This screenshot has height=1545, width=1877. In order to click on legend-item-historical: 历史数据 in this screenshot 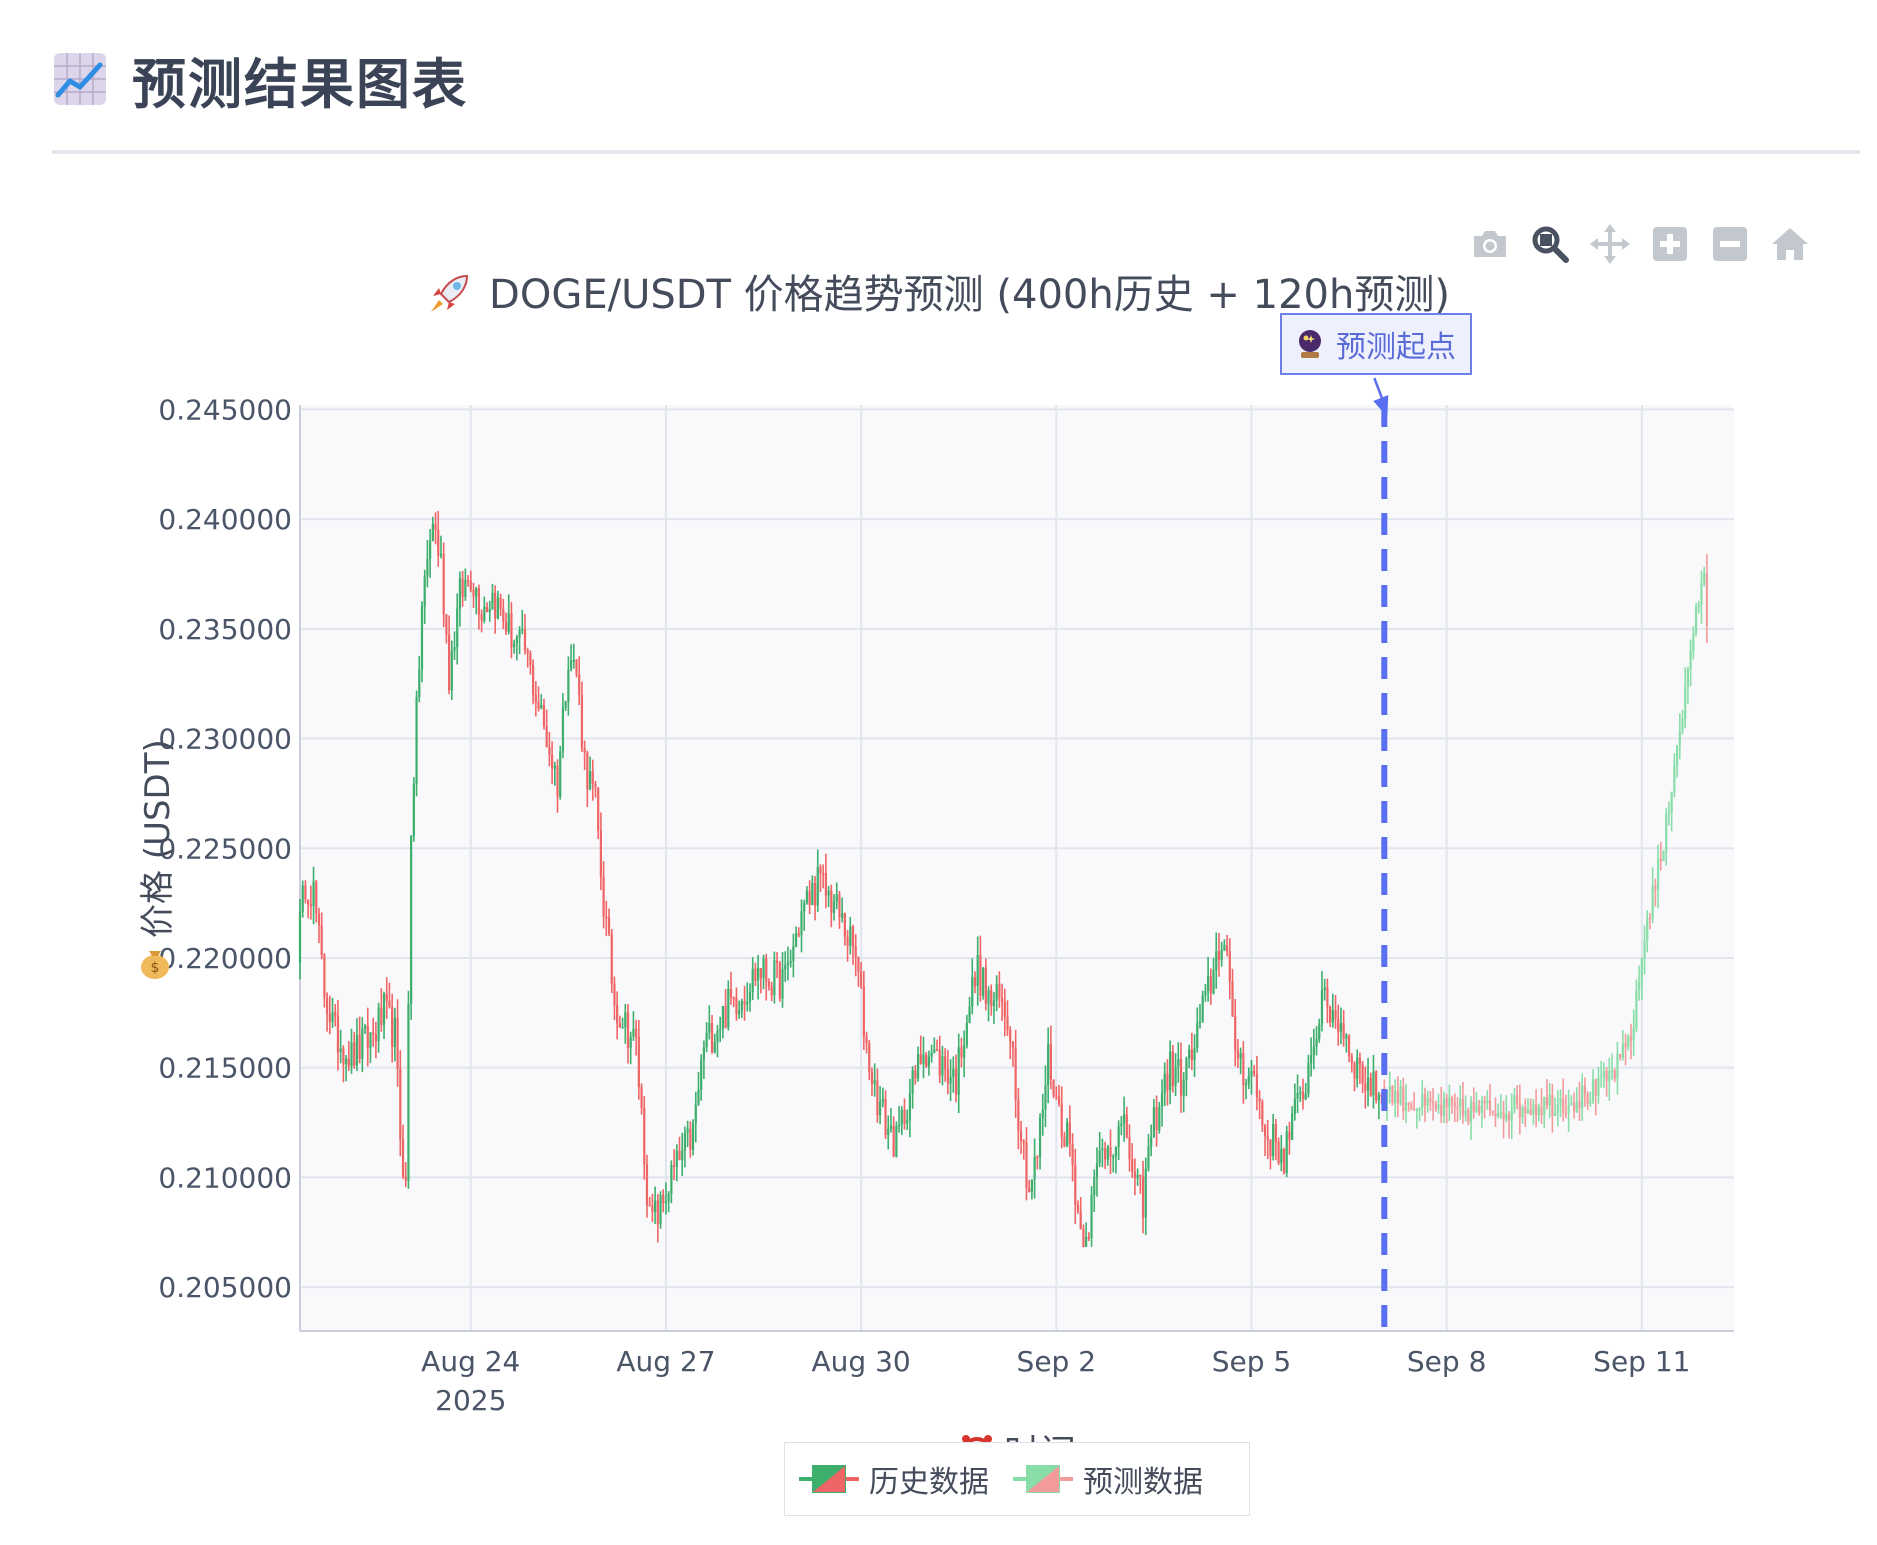, I will do `click(894, 1479)`.